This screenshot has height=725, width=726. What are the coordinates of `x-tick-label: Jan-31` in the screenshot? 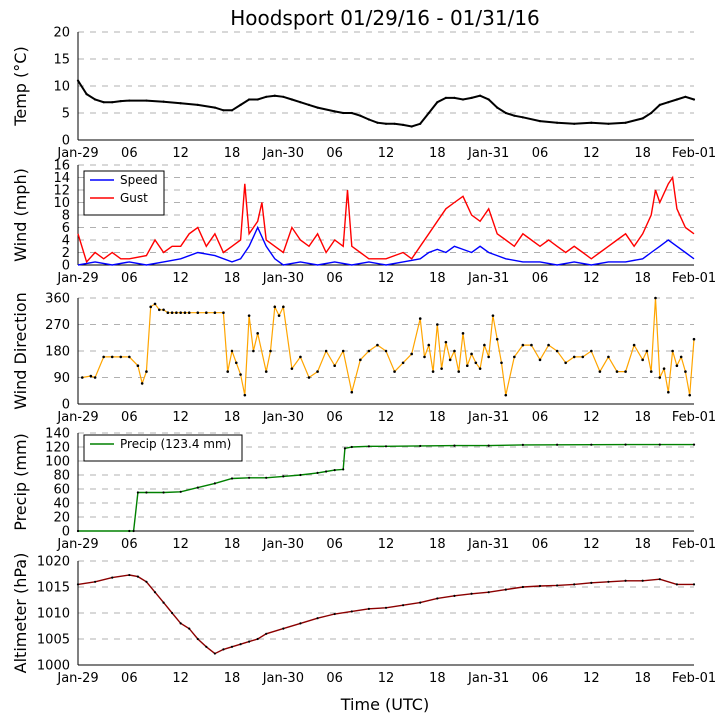 It's located at (488, 417).